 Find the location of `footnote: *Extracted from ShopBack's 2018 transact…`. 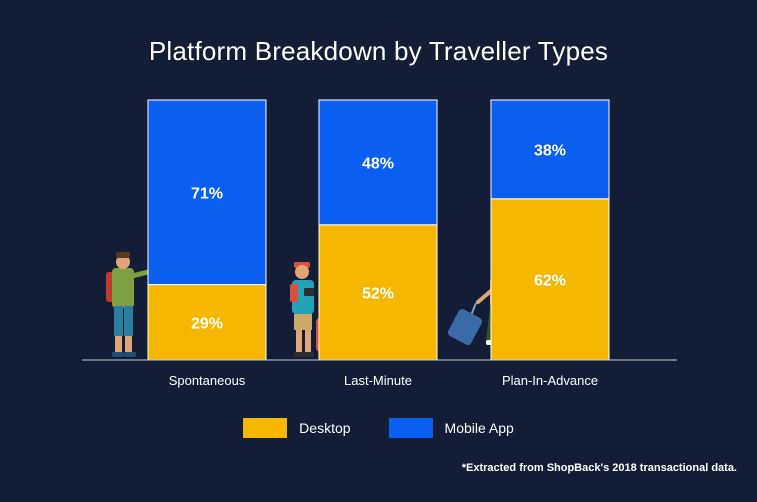

footnote: *Extracted from ShopBack's 2018 transact… is located at coordinates (599, 468).